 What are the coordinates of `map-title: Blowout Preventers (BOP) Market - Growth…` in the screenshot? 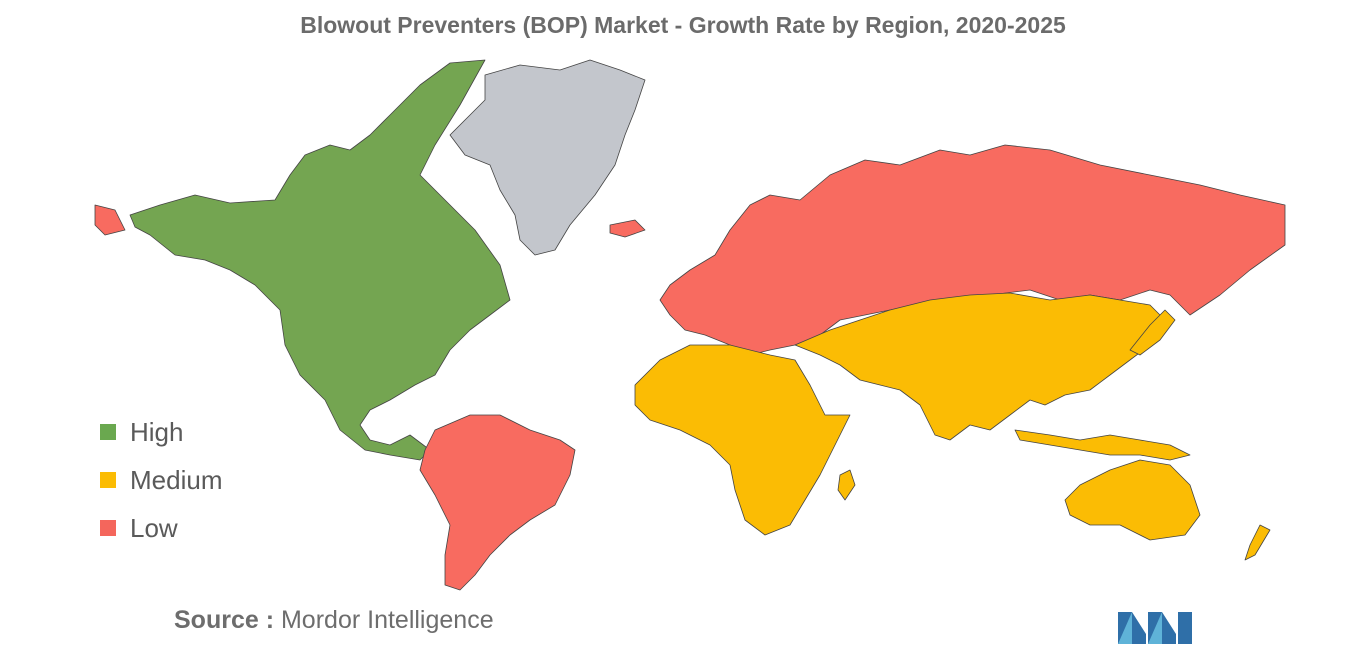 It's located at (683, 25).